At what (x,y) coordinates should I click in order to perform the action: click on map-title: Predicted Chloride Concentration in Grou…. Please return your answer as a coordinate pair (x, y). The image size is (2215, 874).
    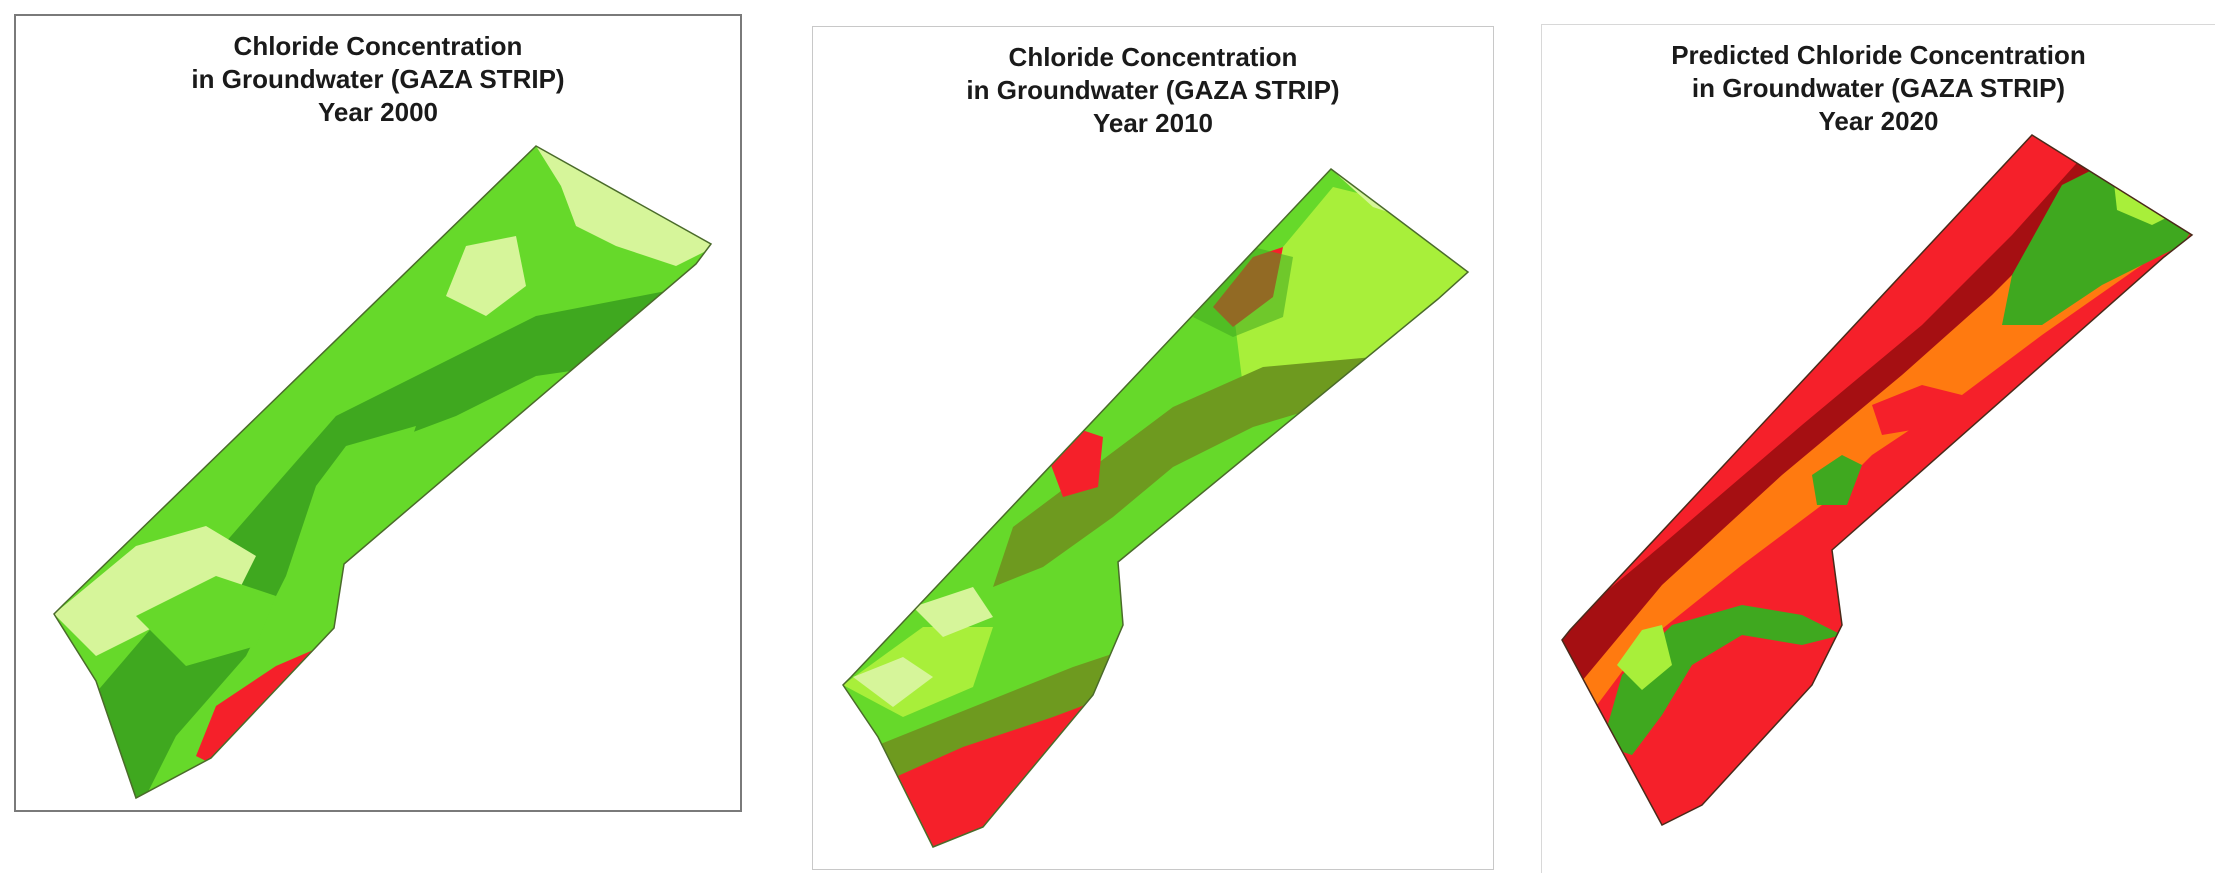
    Looking at the image, I should click on (1878, 88).